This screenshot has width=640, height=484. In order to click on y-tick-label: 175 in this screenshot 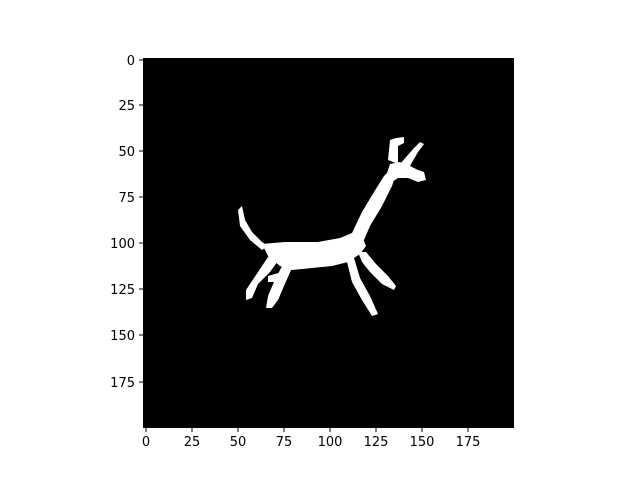, I will do `click(122, 383)`.